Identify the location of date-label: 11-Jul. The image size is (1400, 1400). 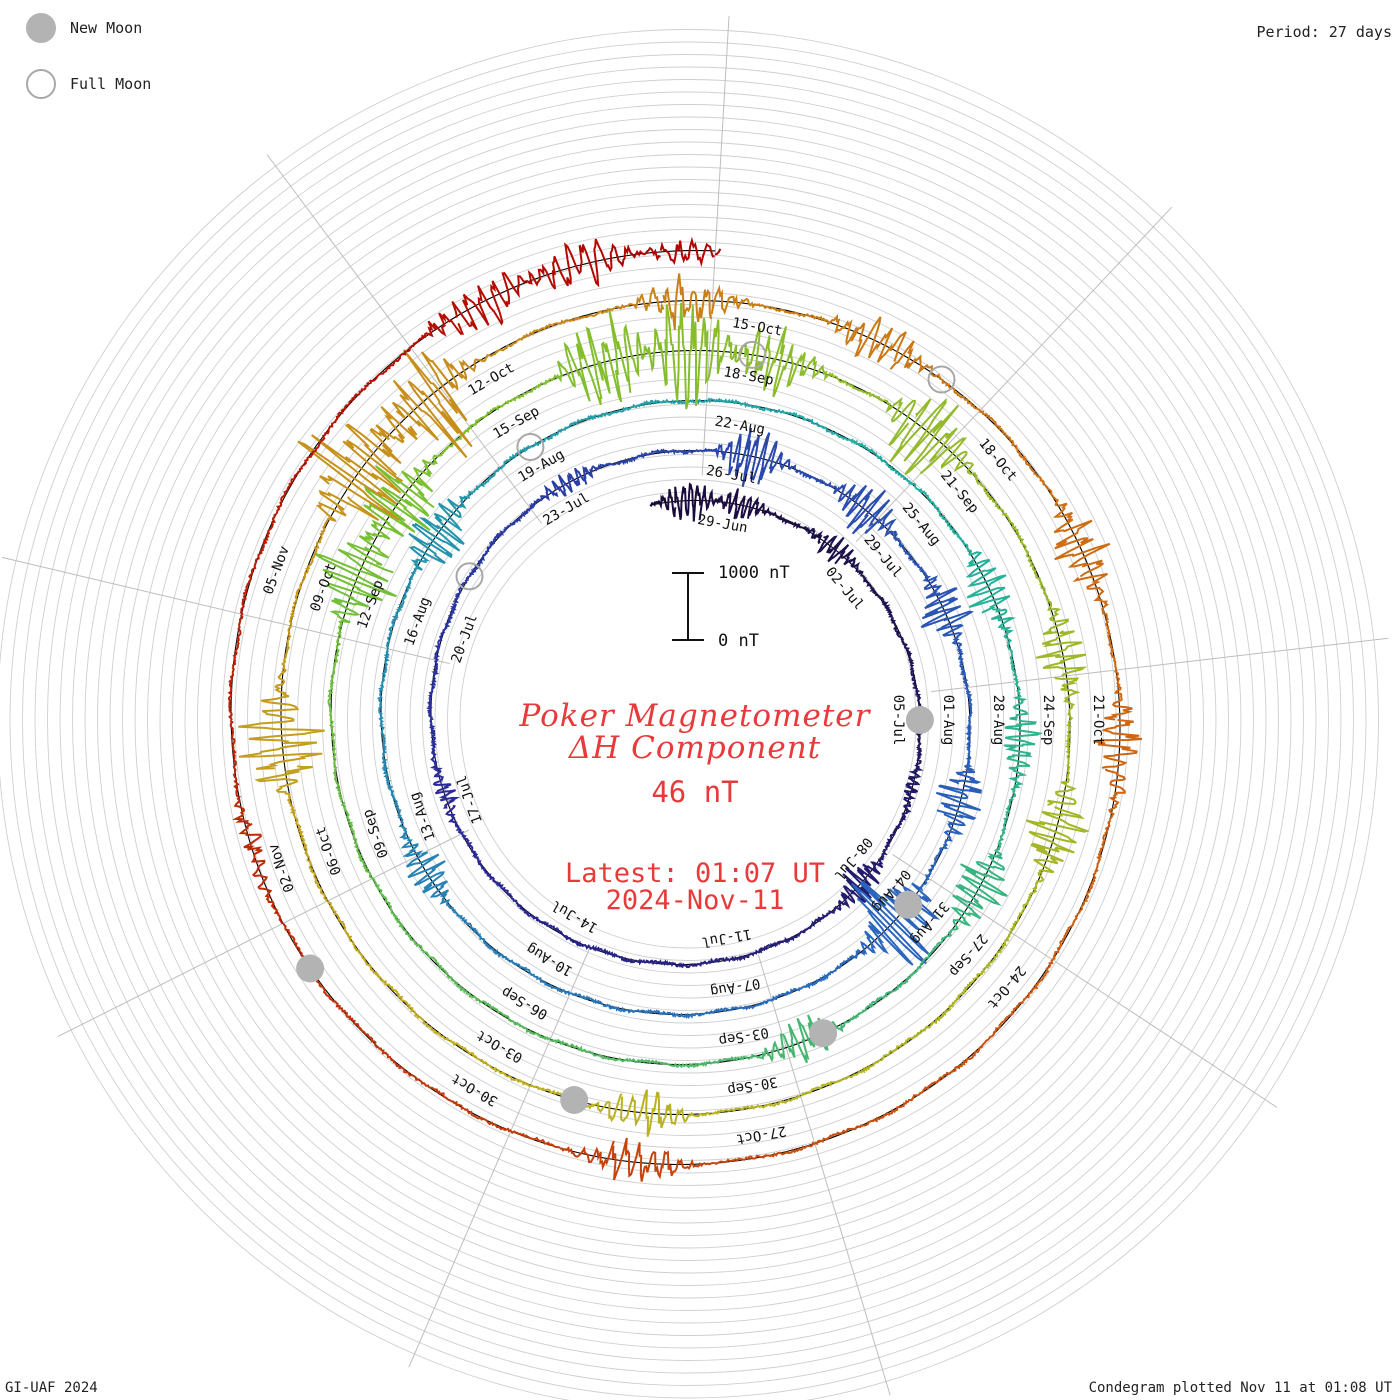
(726, 937).